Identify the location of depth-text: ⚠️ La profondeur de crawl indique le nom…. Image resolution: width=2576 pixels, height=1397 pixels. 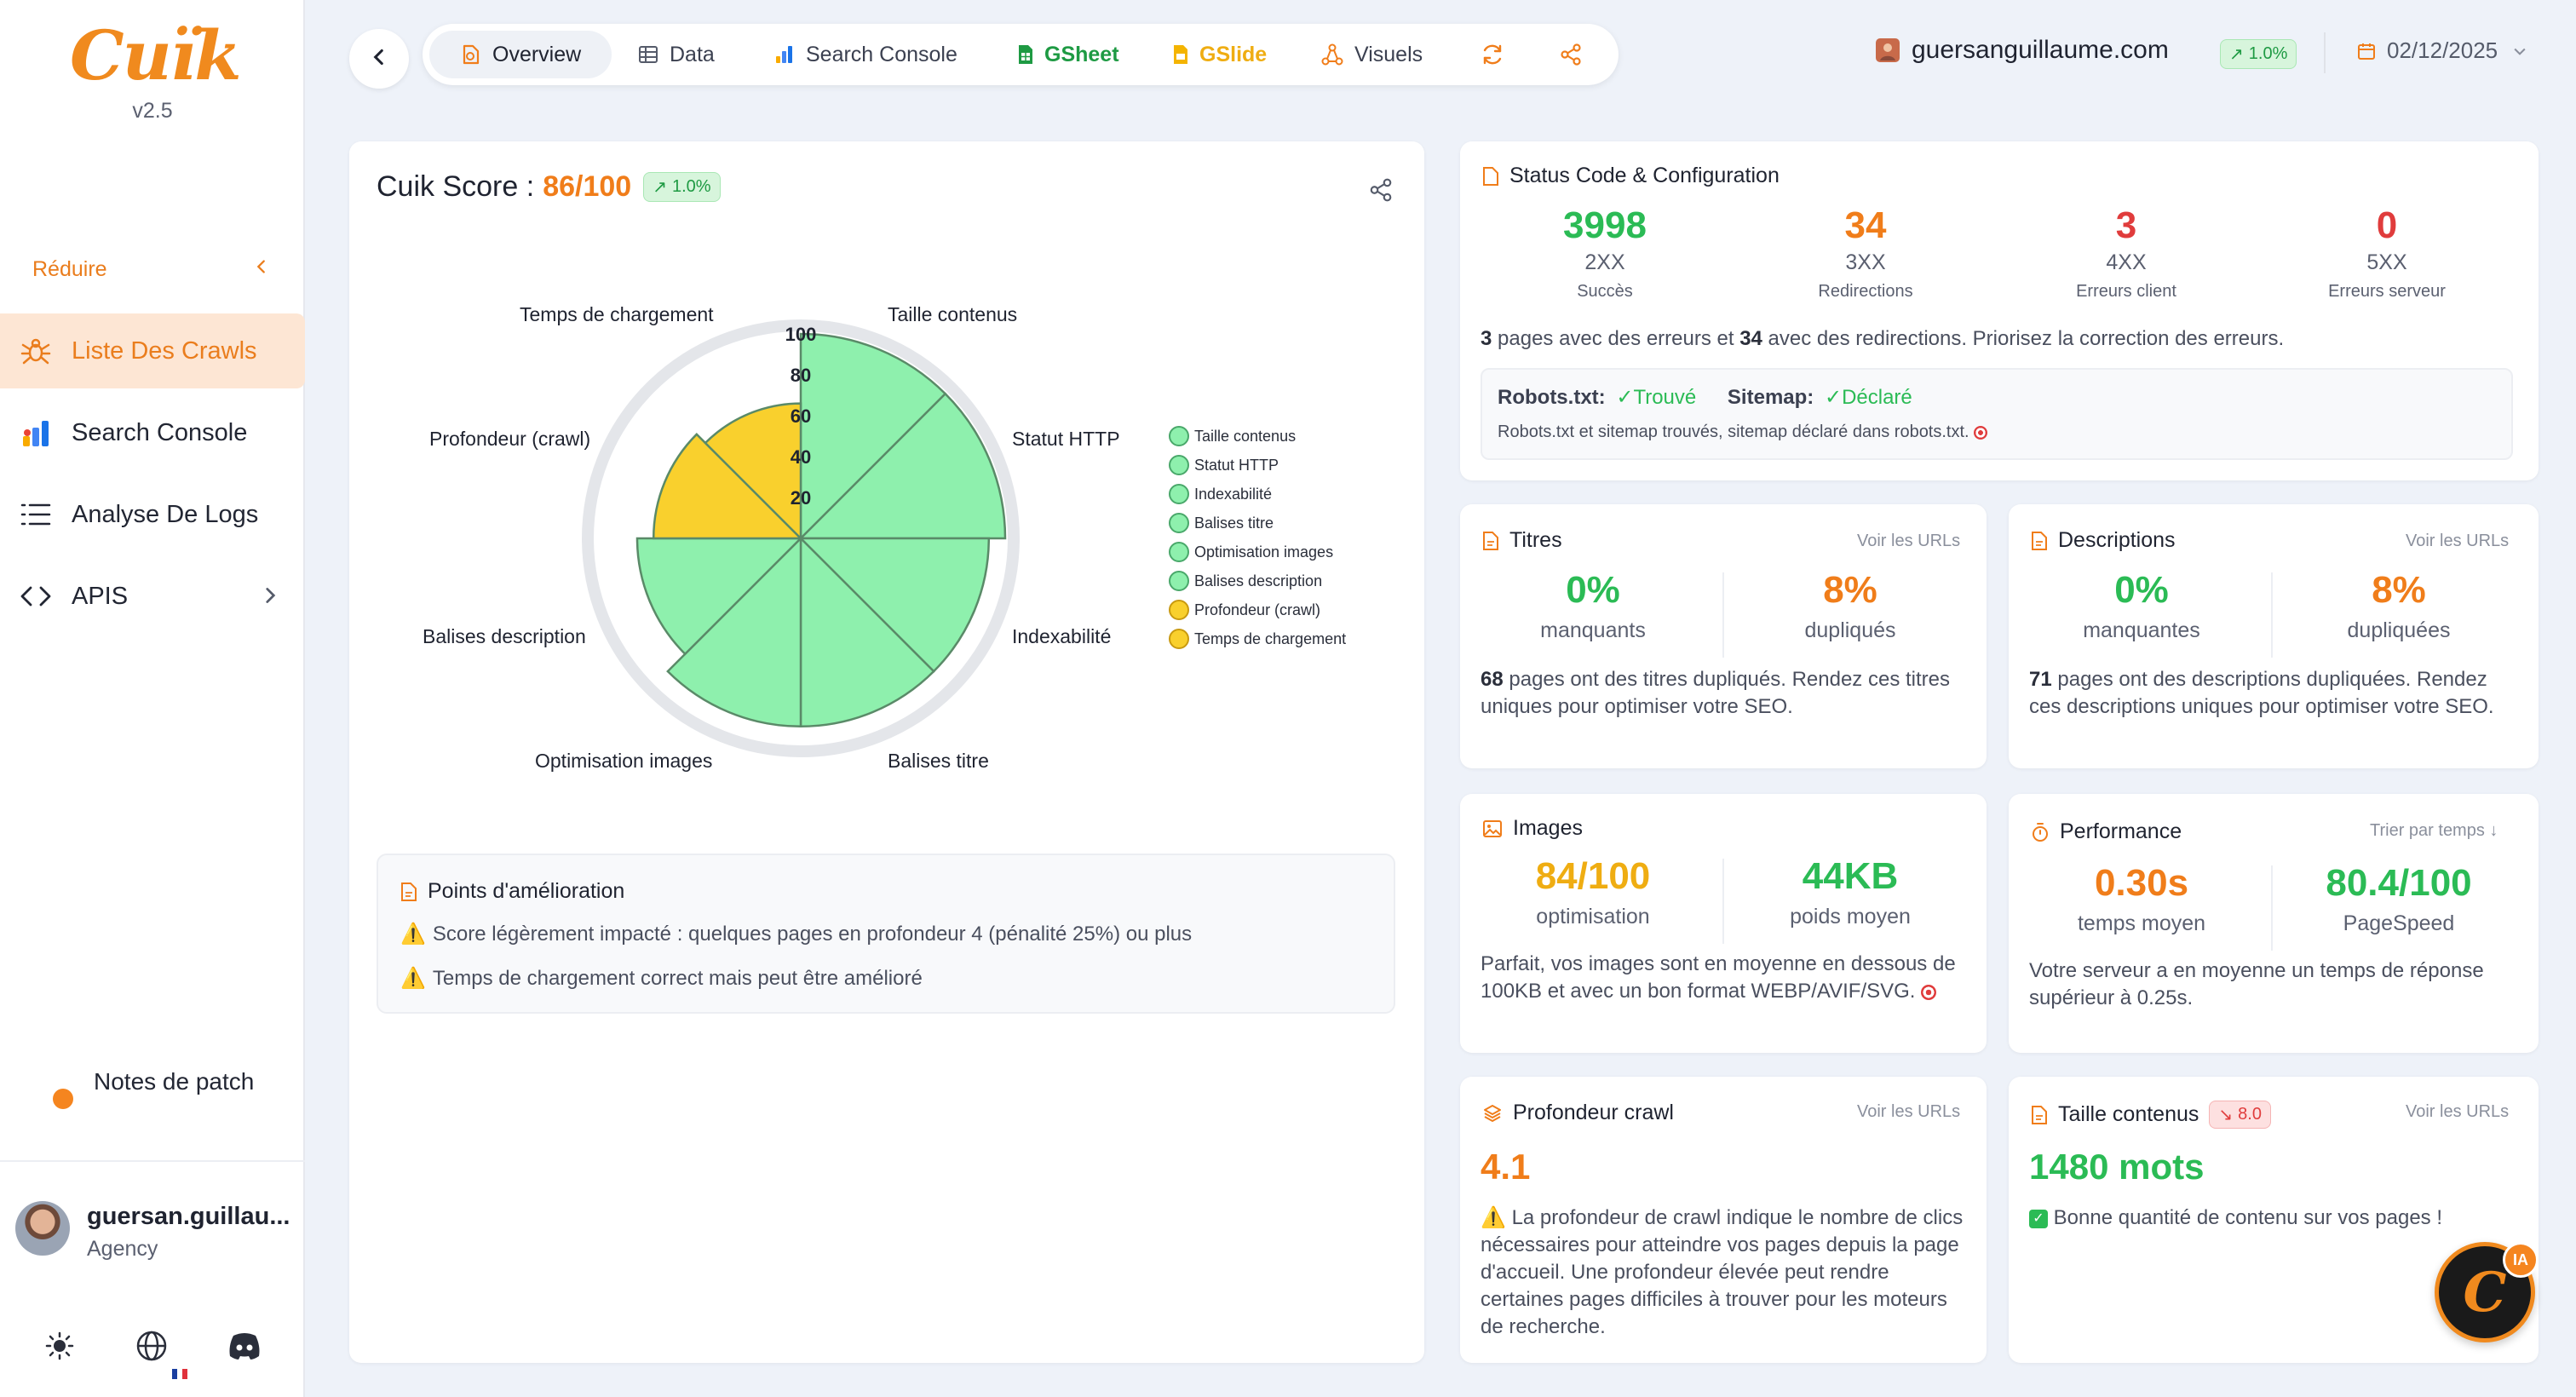
(1723, 1272).